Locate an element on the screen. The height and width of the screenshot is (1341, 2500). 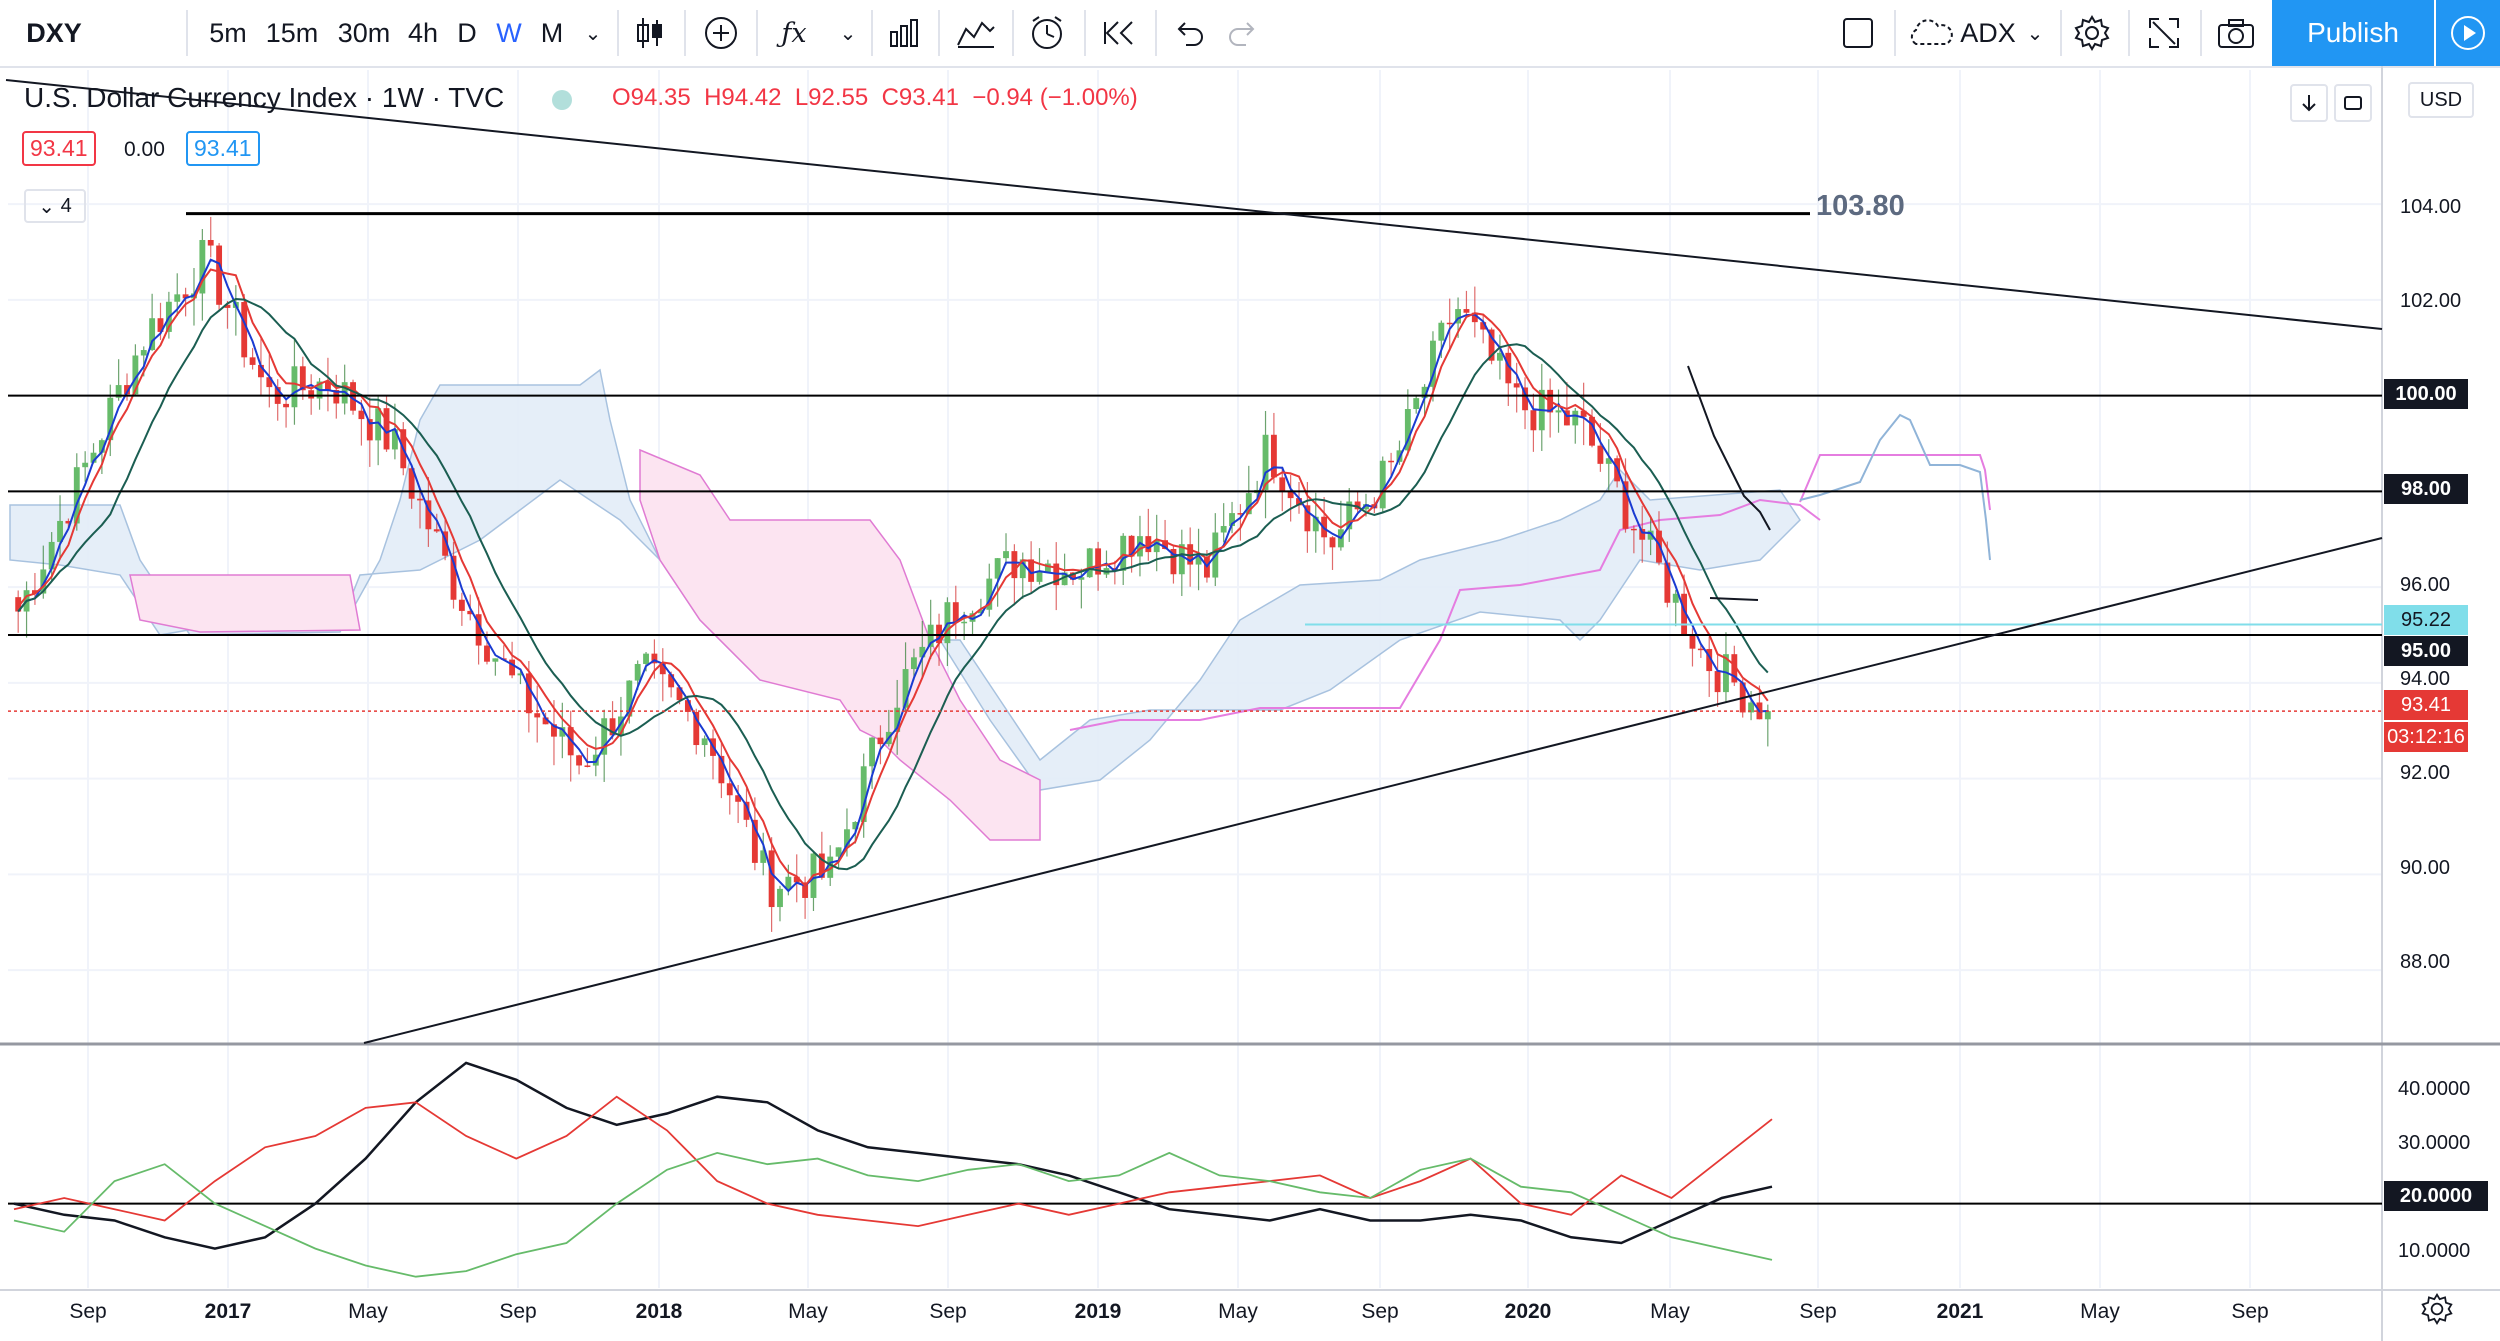
alert-clock-icon is located at coordinates (1048, 33).